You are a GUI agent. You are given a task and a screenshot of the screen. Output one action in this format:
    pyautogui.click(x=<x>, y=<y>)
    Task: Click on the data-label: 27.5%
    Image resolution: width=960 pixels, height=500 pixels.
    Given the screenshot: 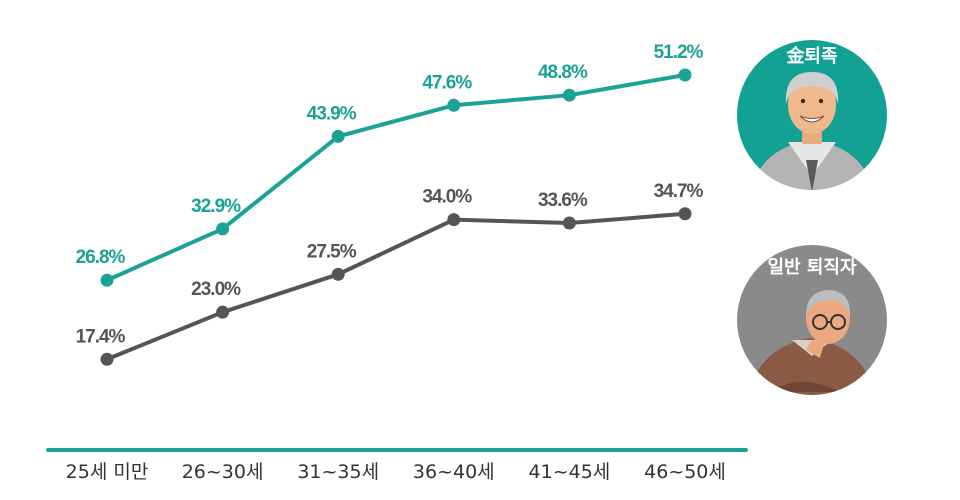 What is the action you would take?
    pyautogui.click(x=332, y=251)
    